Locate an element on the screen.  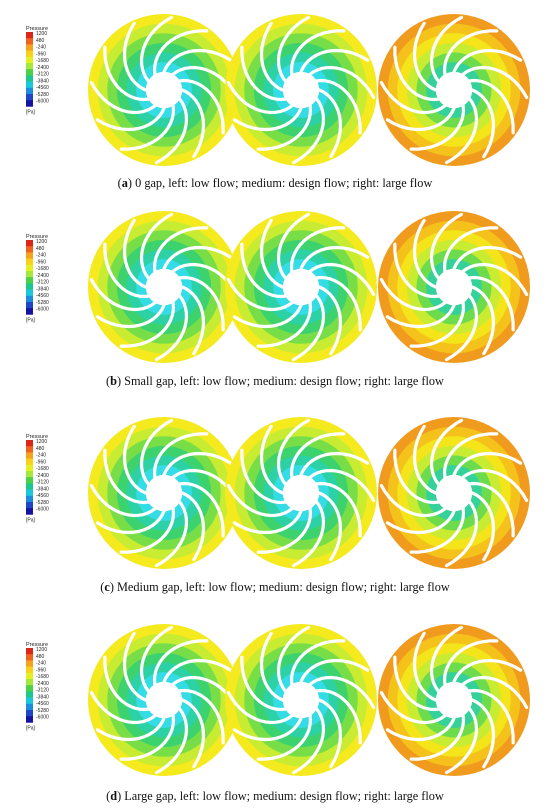
caption-letter: d is located at coordinates (114, 796).